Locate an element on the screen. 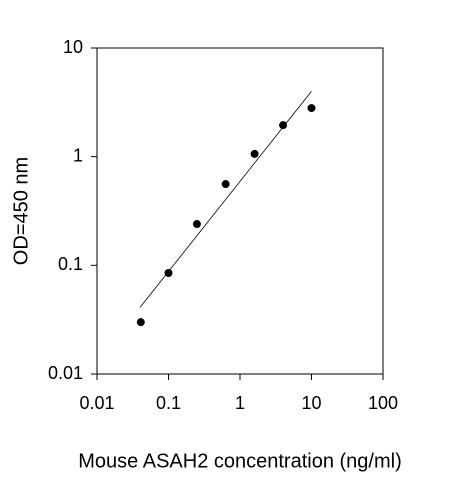 The width and height of the screenshot is (463, 480). y-tick-label: 0.1 is located at coordinates (70, 264).